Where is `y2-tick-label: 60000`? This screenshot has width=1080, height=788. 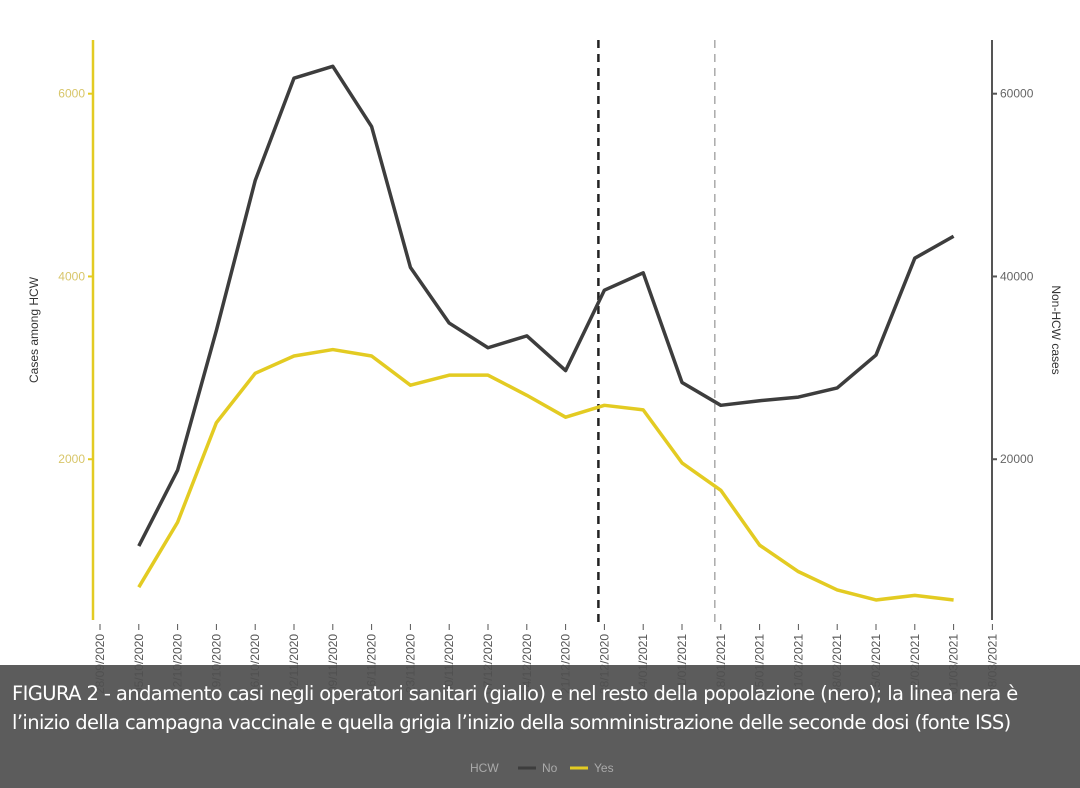 y2-tick-label: 60000 is located at coordinates (1017, 94).